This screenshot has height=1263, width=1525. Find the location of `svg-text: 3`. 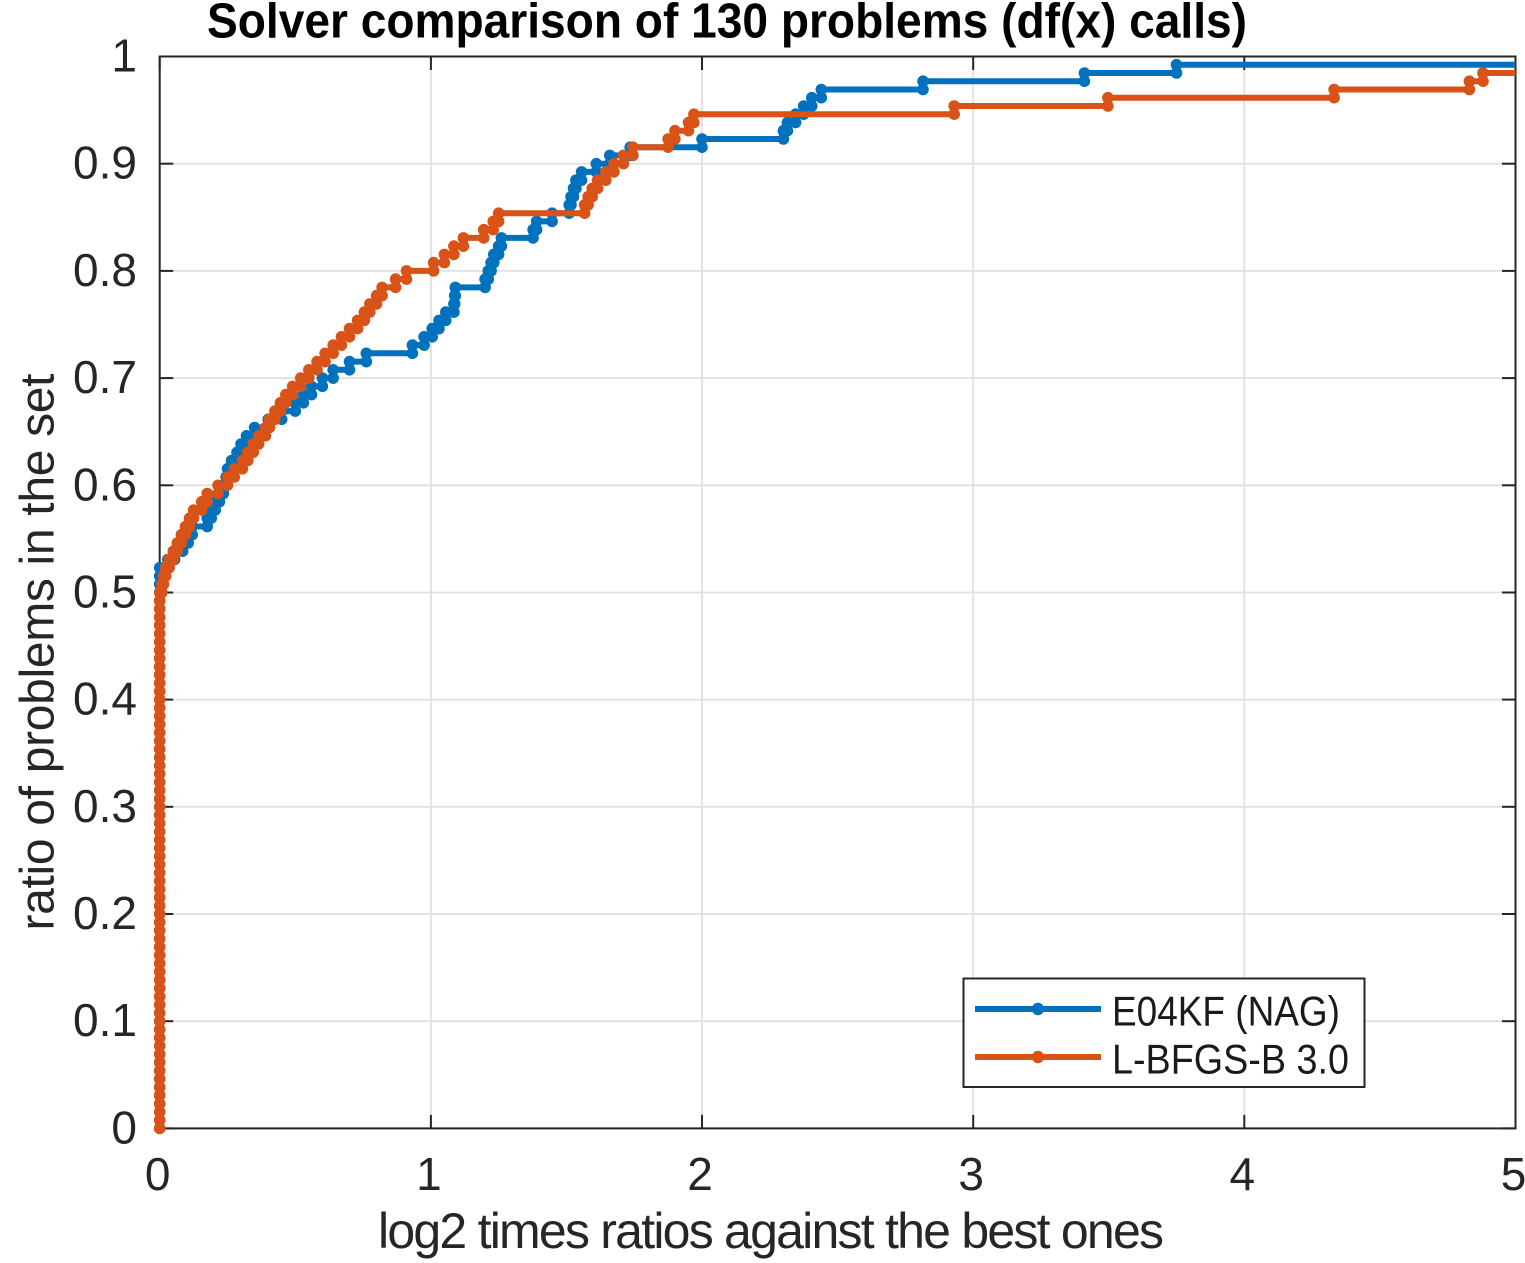

svg-text: 3 is located at coordinates (971, 1174).